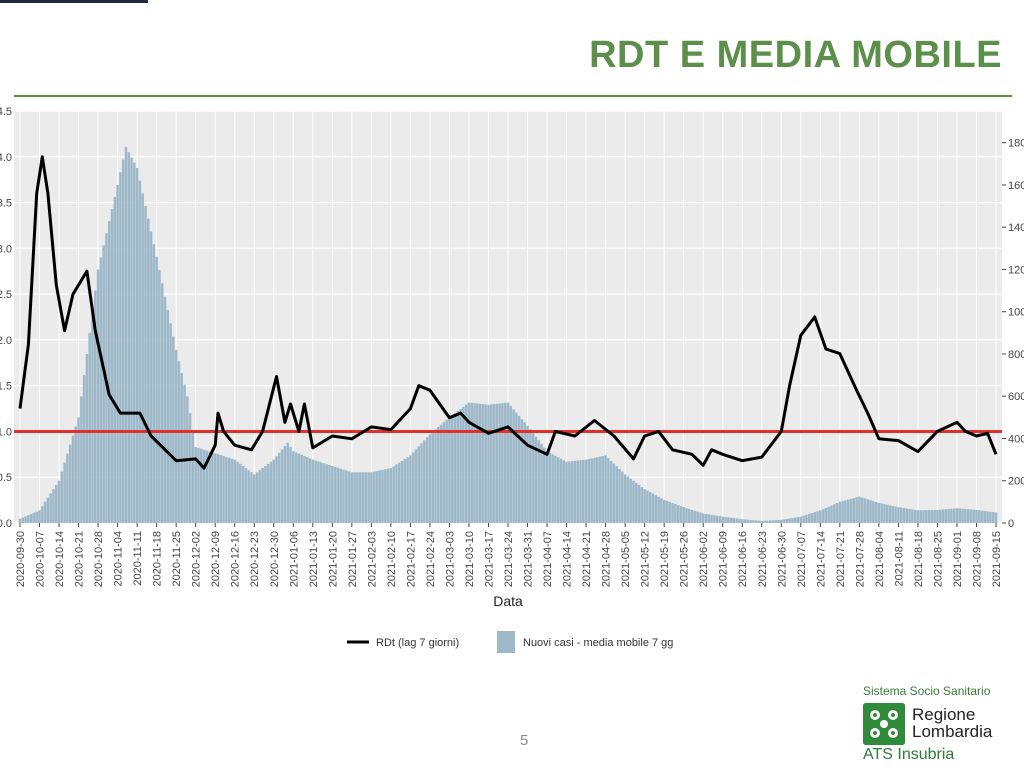 The height and width of the screenshot is (768, 1024). What do you see at coordinates (884, 724) in the screenshot?
I see `lombardy-rose-icon` at bounding box center [884, 724].